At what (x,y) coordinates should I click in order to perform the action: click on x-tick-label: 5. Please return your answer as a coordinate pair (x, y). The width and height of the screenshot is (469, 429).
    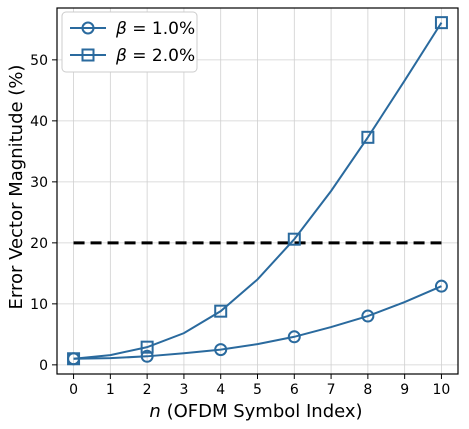
    Looking at the image, I should click on (257, 390).